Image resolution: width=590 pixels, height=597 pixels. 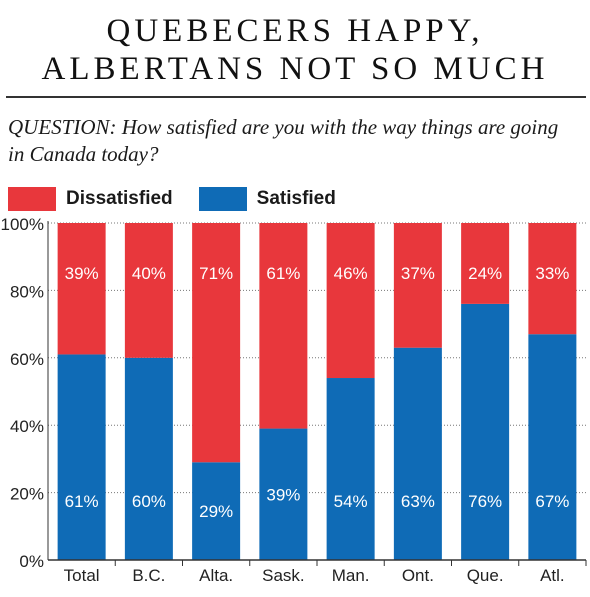 What do you see at coordinates (149, 273) in the screenshot?
I see `data-label-dissatisfied: 40%` at bounding box center [149, 273].